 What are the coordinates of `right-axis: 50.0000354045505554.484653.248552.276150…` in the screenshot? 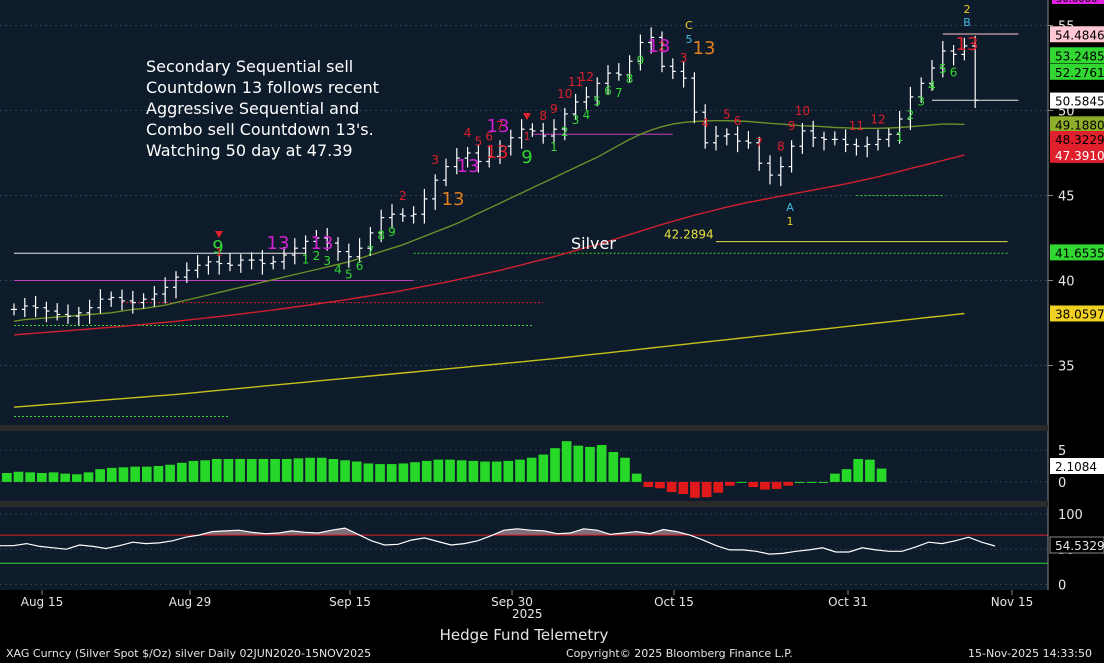 It's located at (1075, 296).